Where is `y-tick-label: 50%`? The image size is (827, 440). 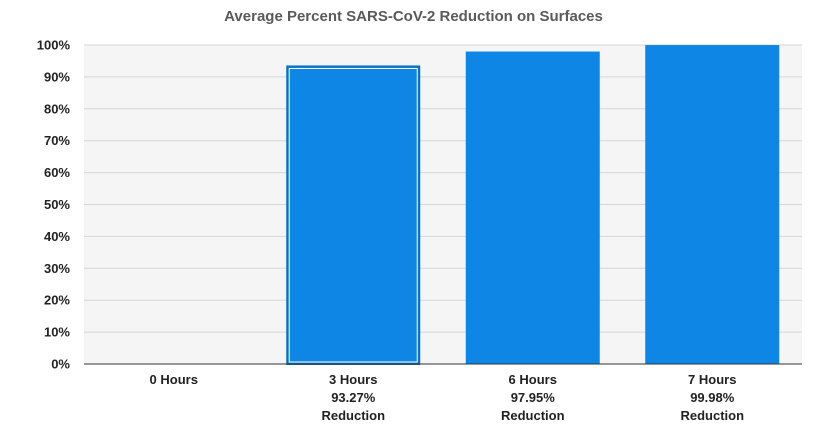
y-tick-label: 50% is located at coordinates (57, 204).